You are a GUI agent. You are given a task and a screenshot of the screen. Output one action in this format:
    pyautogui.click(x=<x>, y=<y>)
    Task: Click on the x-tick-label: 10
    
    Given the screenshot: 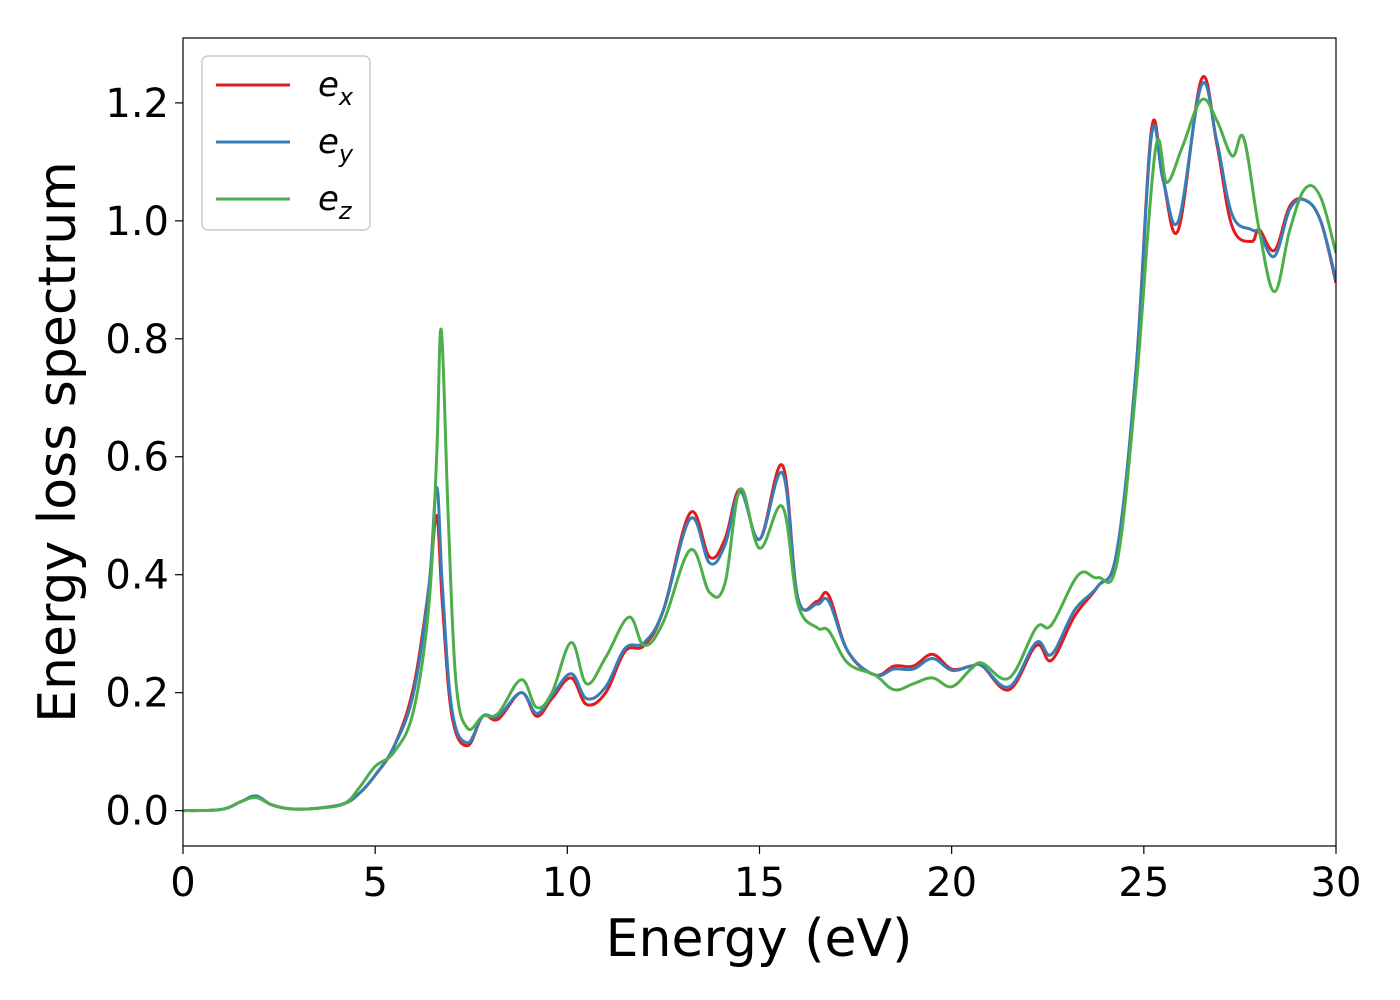 What is the action you would take?
    pyautogui.click(x=567, y=883)
    